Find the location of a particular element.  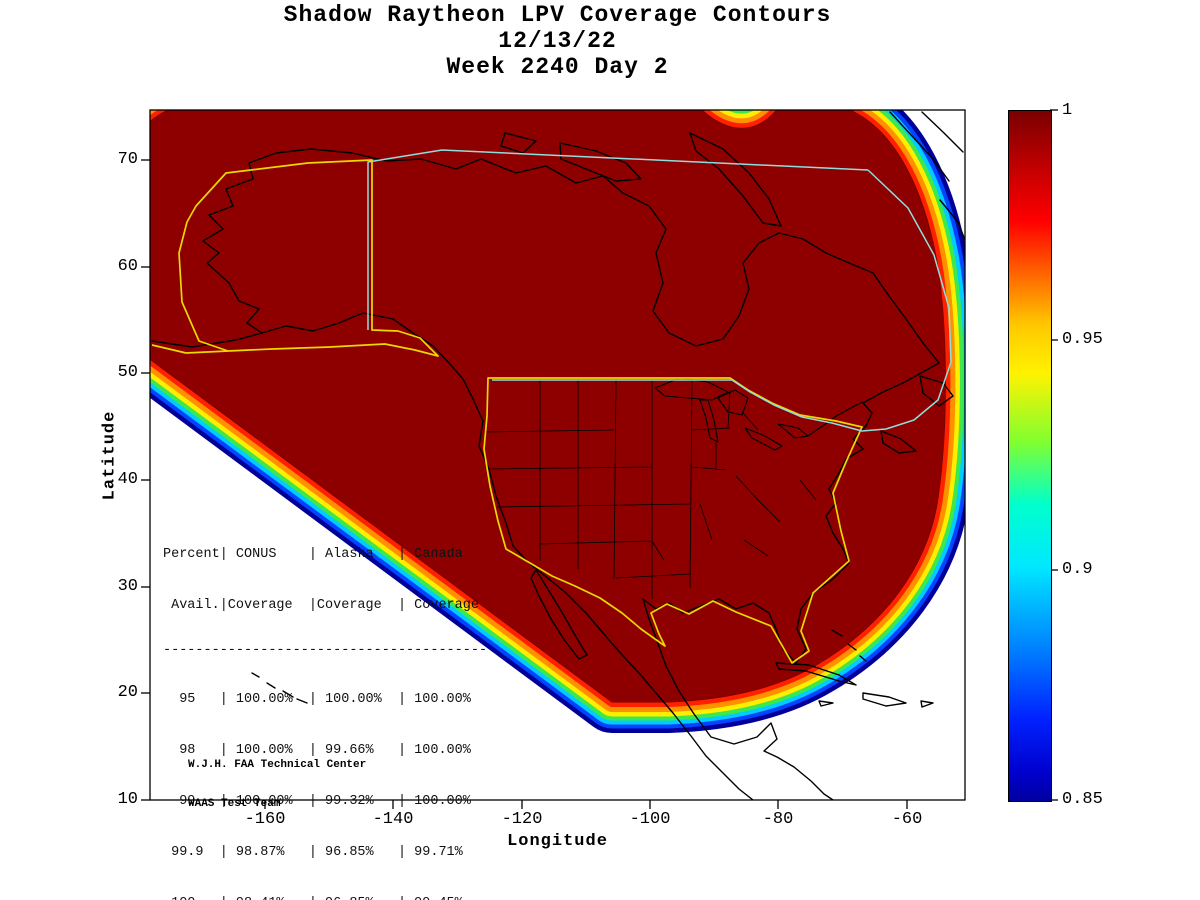

y-tick-60: 60 is located at coordinates (127, 266).